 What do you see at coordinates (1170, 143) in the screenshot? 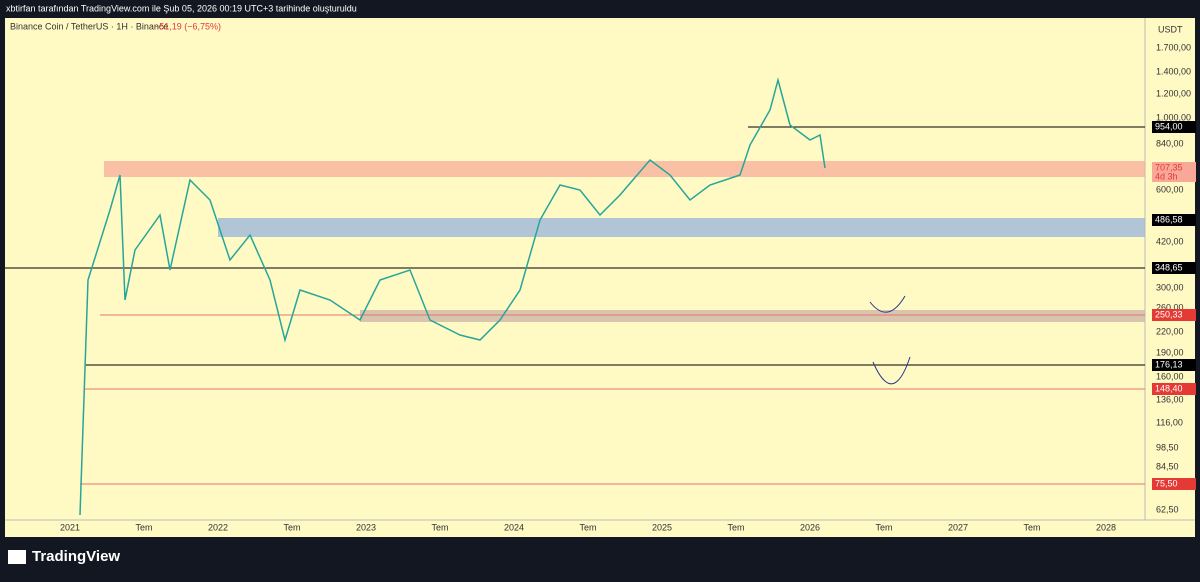
I see `price-label: 840,00` at bounding box center [1170, 143].